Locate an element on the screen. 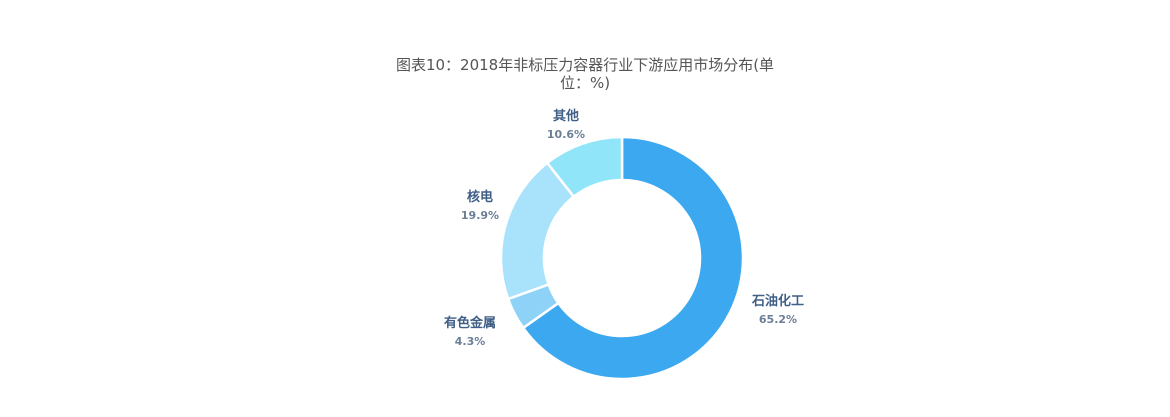 This screenshot has width=1170, height=417. slice-label-3: 其他 is located at coordinates (566, 116).